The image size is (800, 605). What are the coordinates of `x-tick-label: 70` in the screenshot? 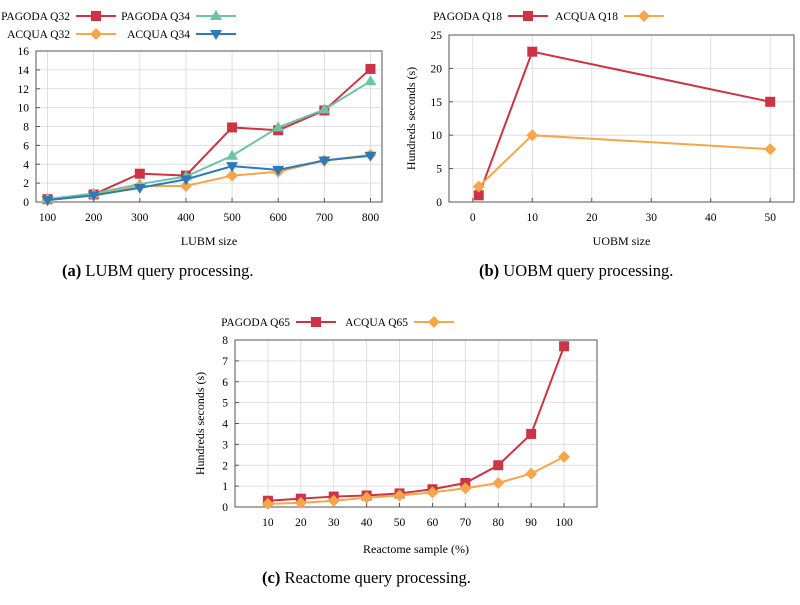 It's located at (466, 523).